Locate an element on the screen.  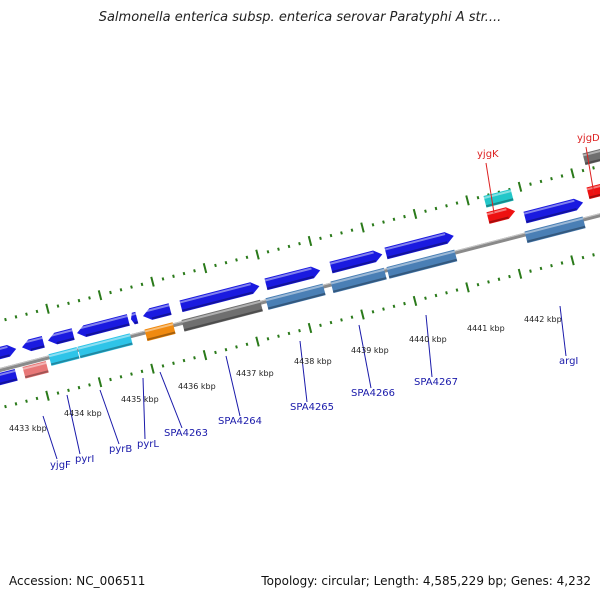
gene-feature-yjgK is located at coordinates (501, 215).